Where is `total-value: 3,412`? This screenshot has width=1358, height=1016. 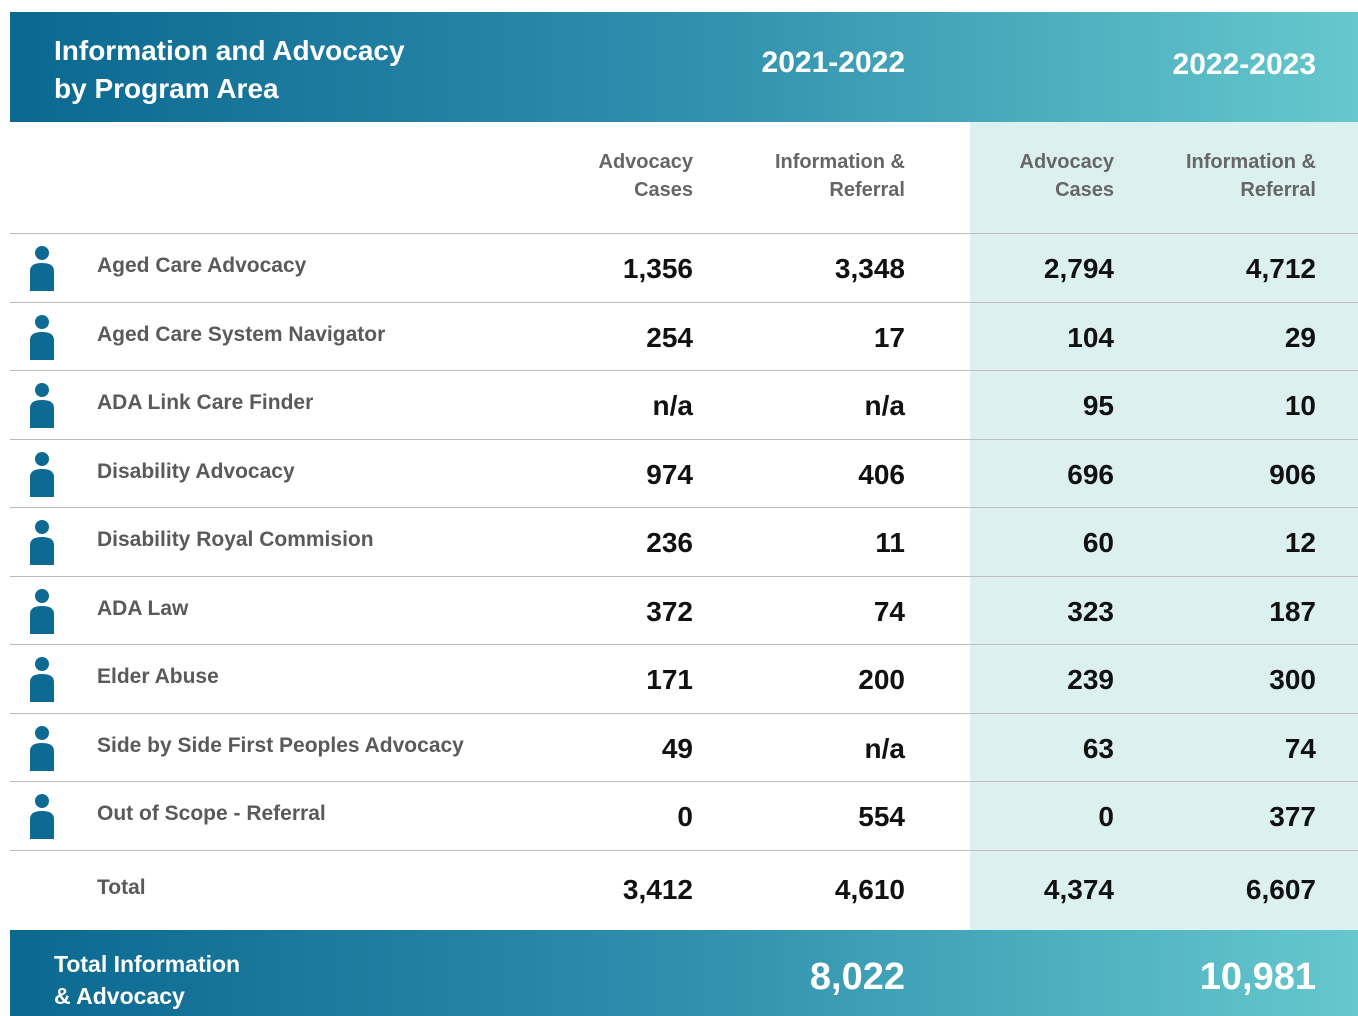 total-value: 3,412 is located at coordinates (657, 889).